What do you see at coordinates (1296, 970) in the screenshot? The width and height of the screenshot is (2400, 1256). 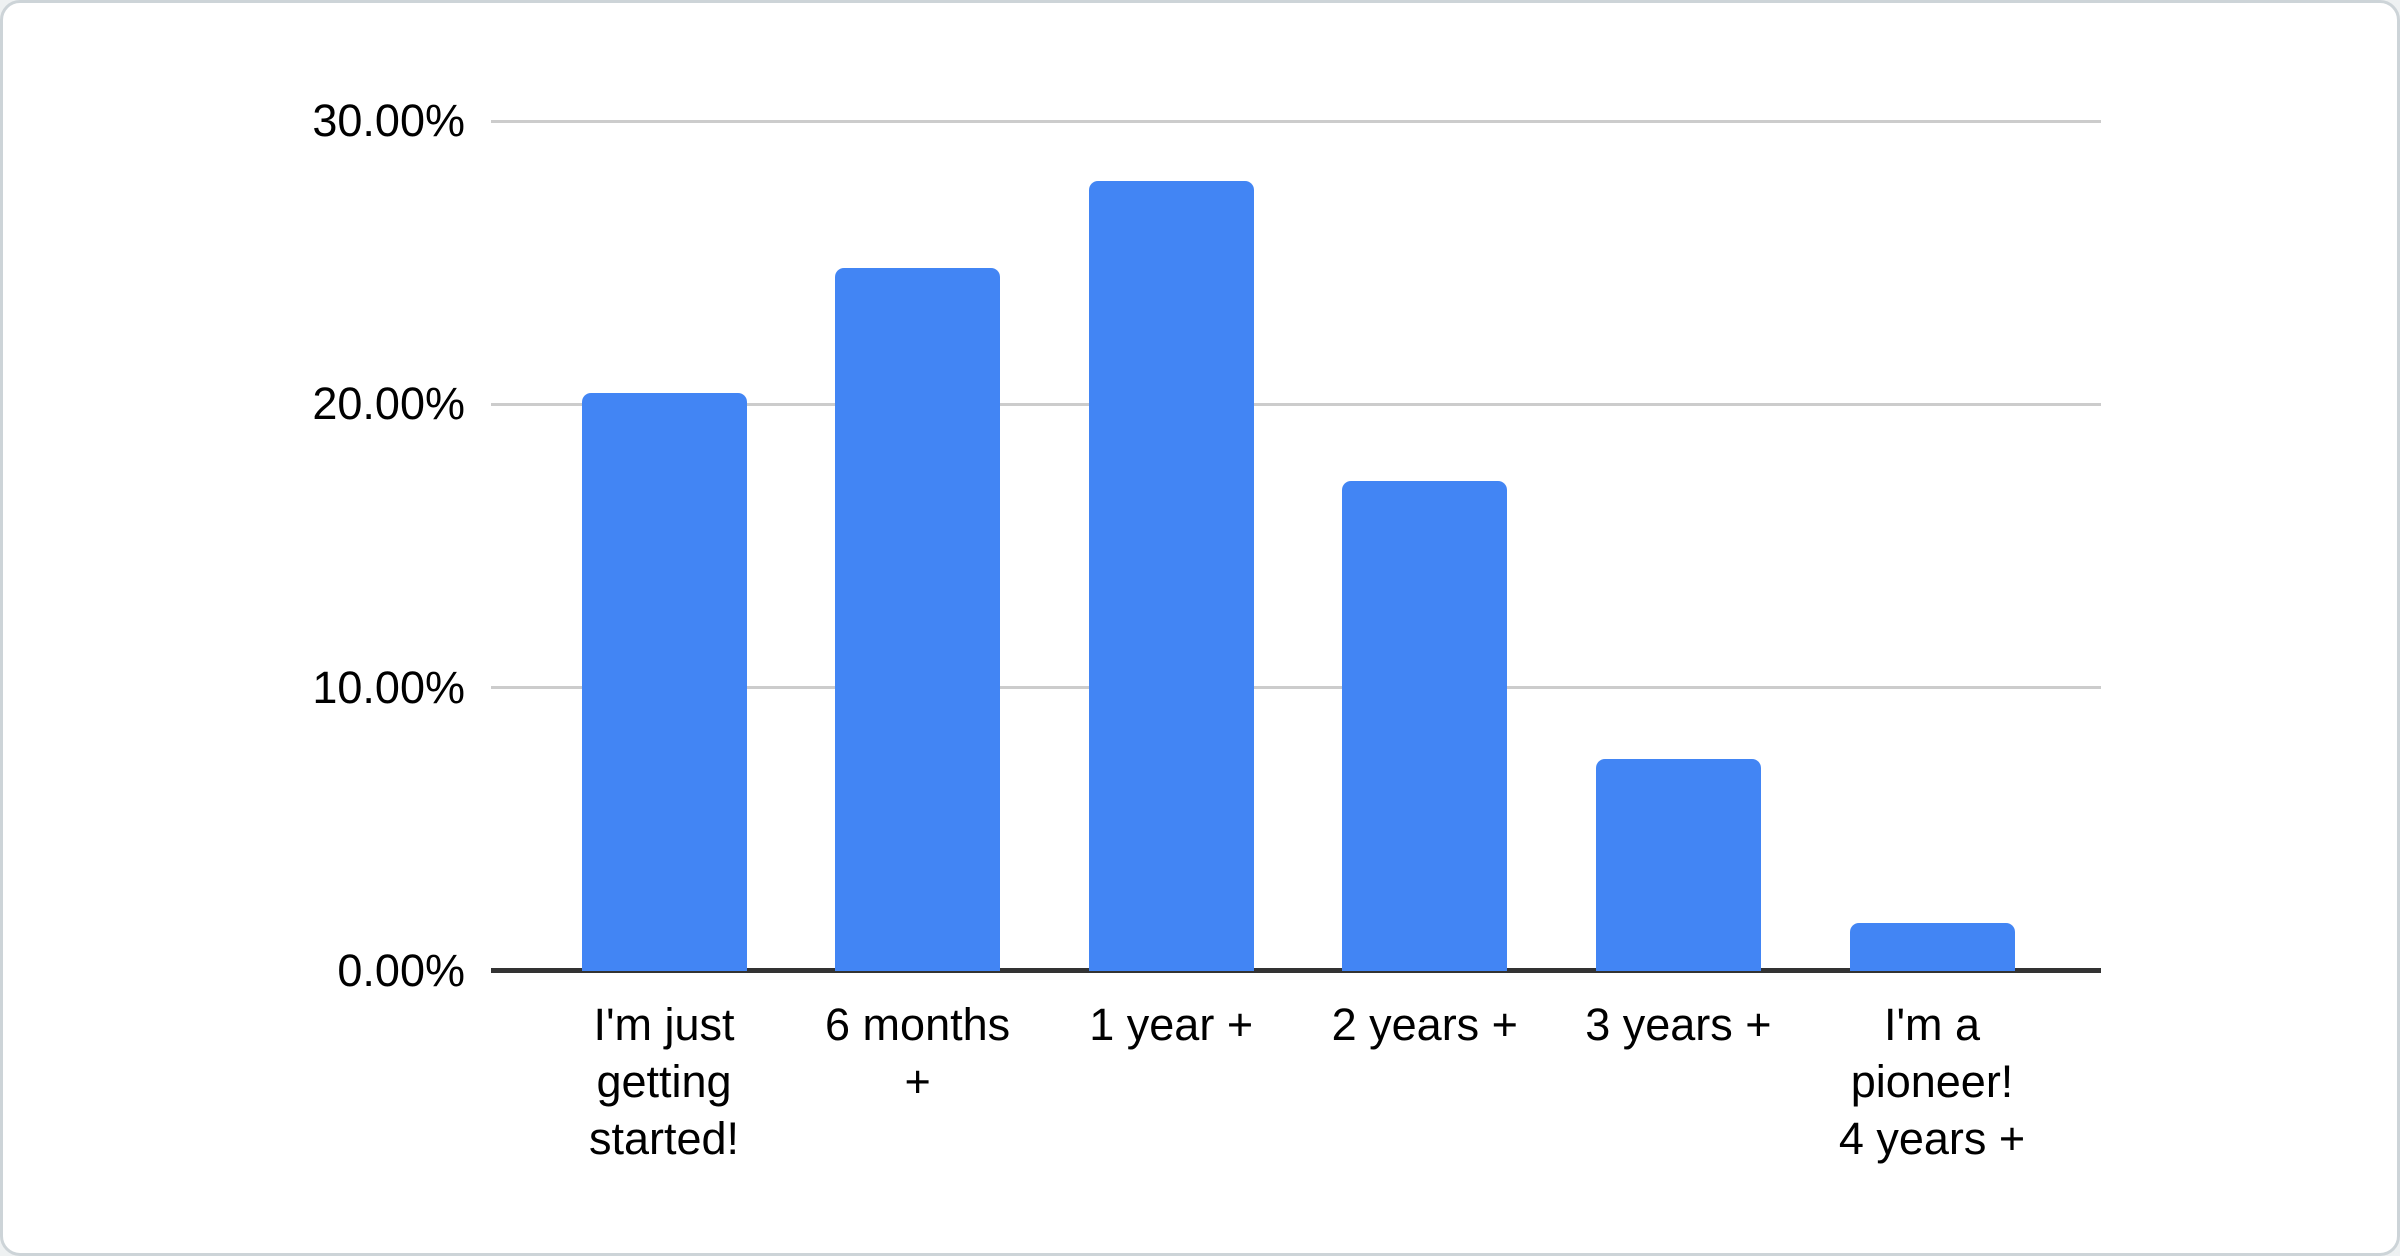 I see `x-axis-baseline` at bounding box center [1296, 970].